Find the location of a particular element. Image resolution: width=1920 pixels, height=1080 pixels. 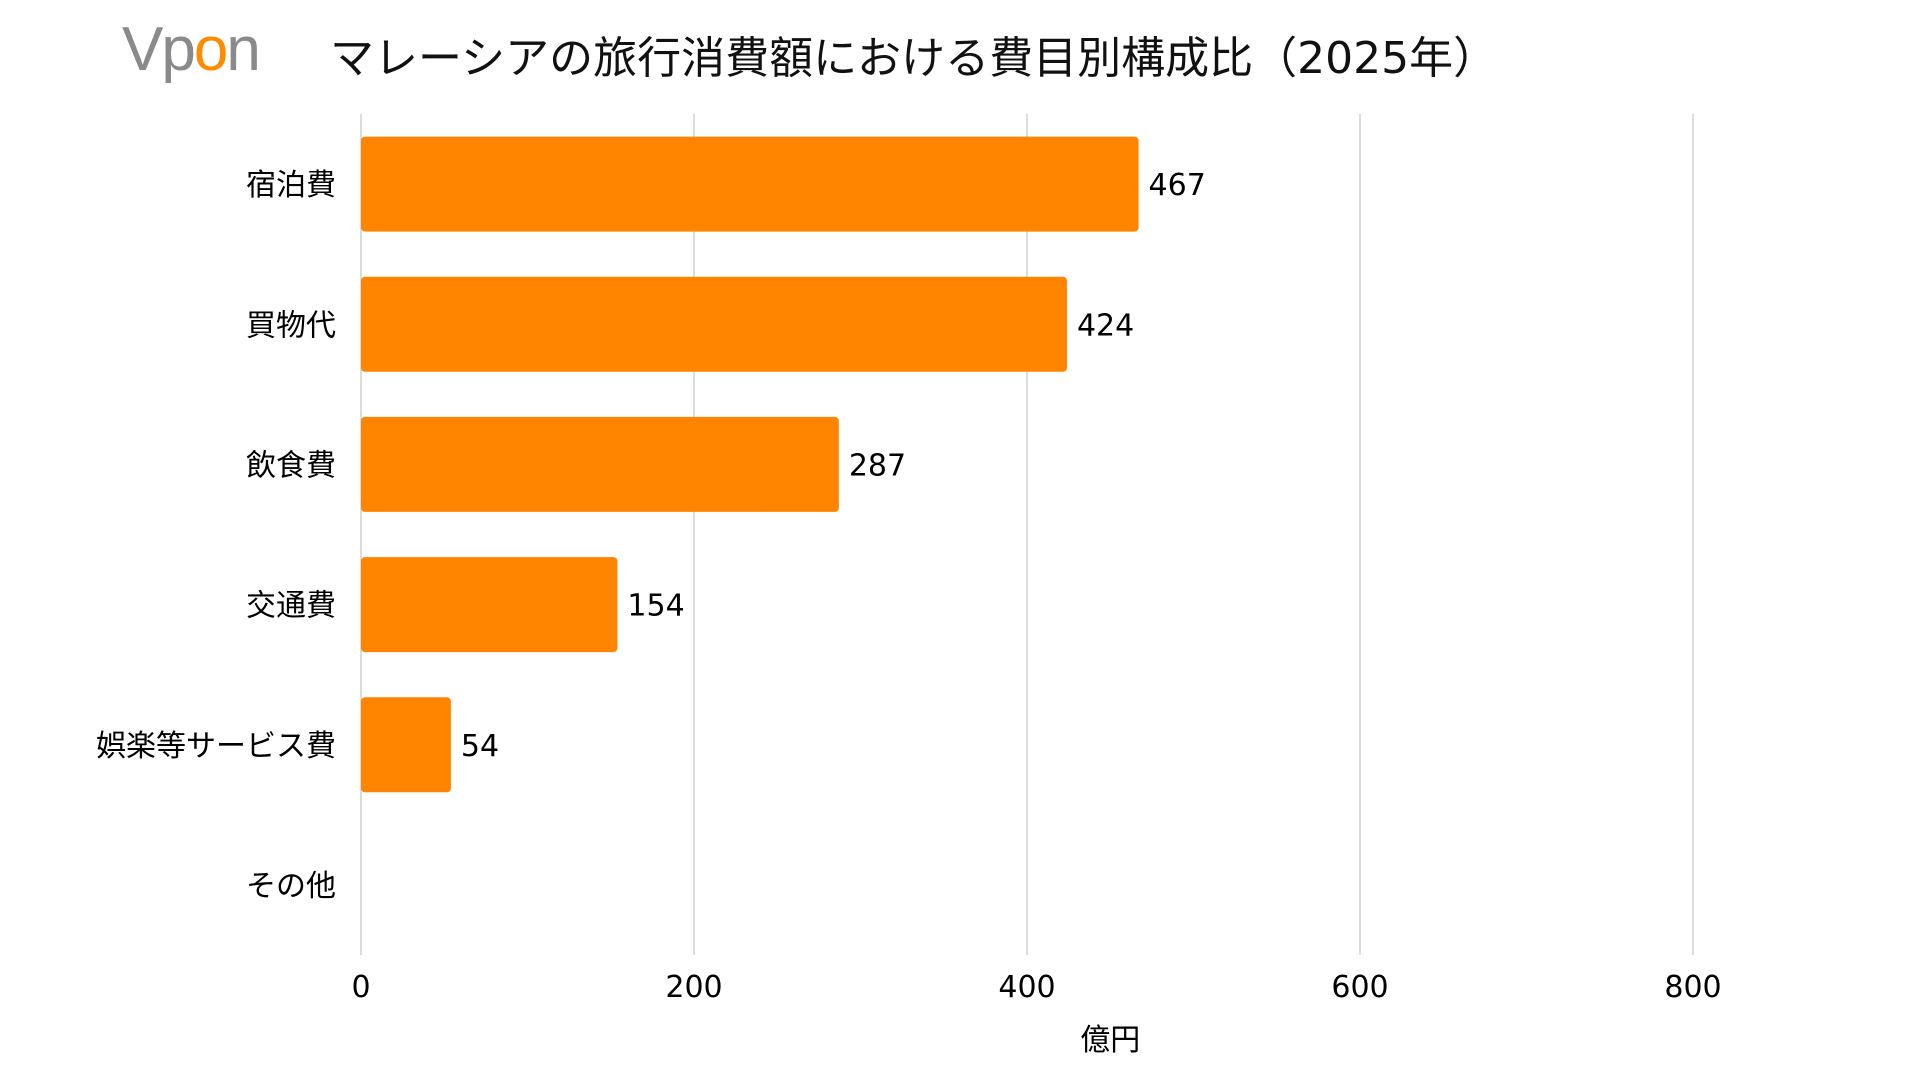

vpon-logo: Vpon is located at coordinates (191, 49).